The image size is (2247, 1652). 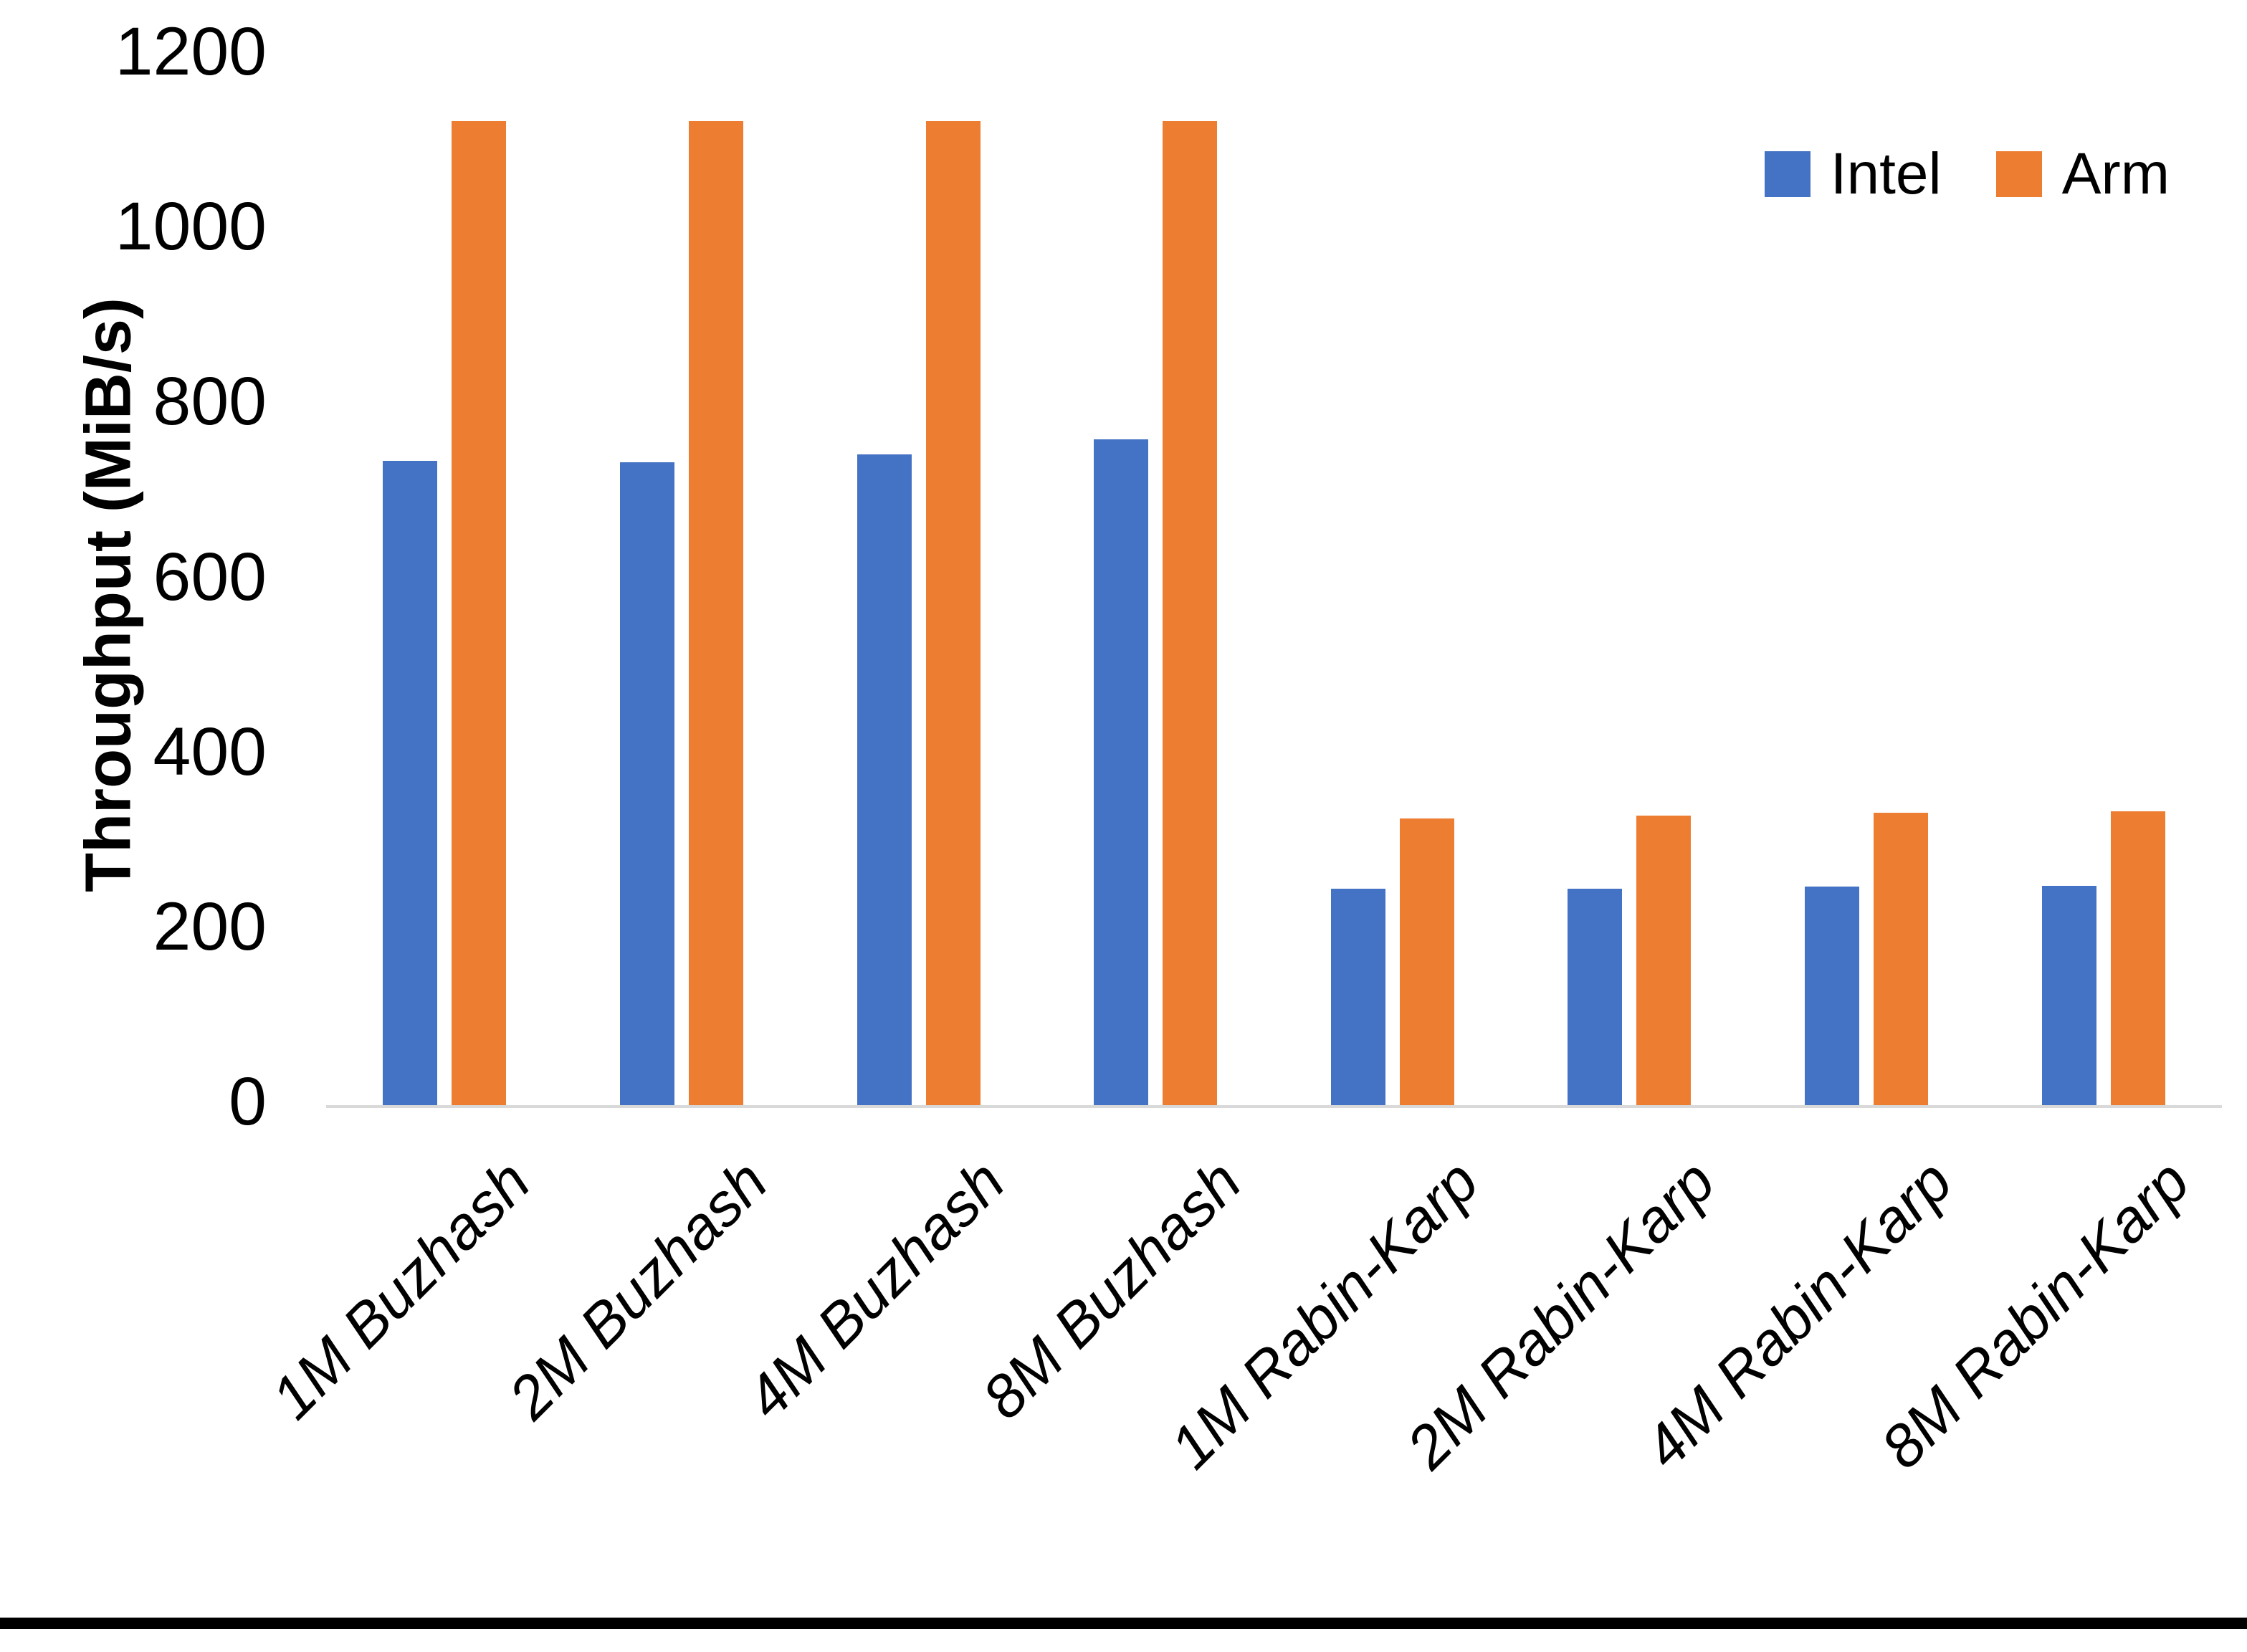 What do you see at coordinates (2034, 1314) in the screenshot?
I see `category-label: 8M Rabin-Karp` at bounding box center [2034, 1314].